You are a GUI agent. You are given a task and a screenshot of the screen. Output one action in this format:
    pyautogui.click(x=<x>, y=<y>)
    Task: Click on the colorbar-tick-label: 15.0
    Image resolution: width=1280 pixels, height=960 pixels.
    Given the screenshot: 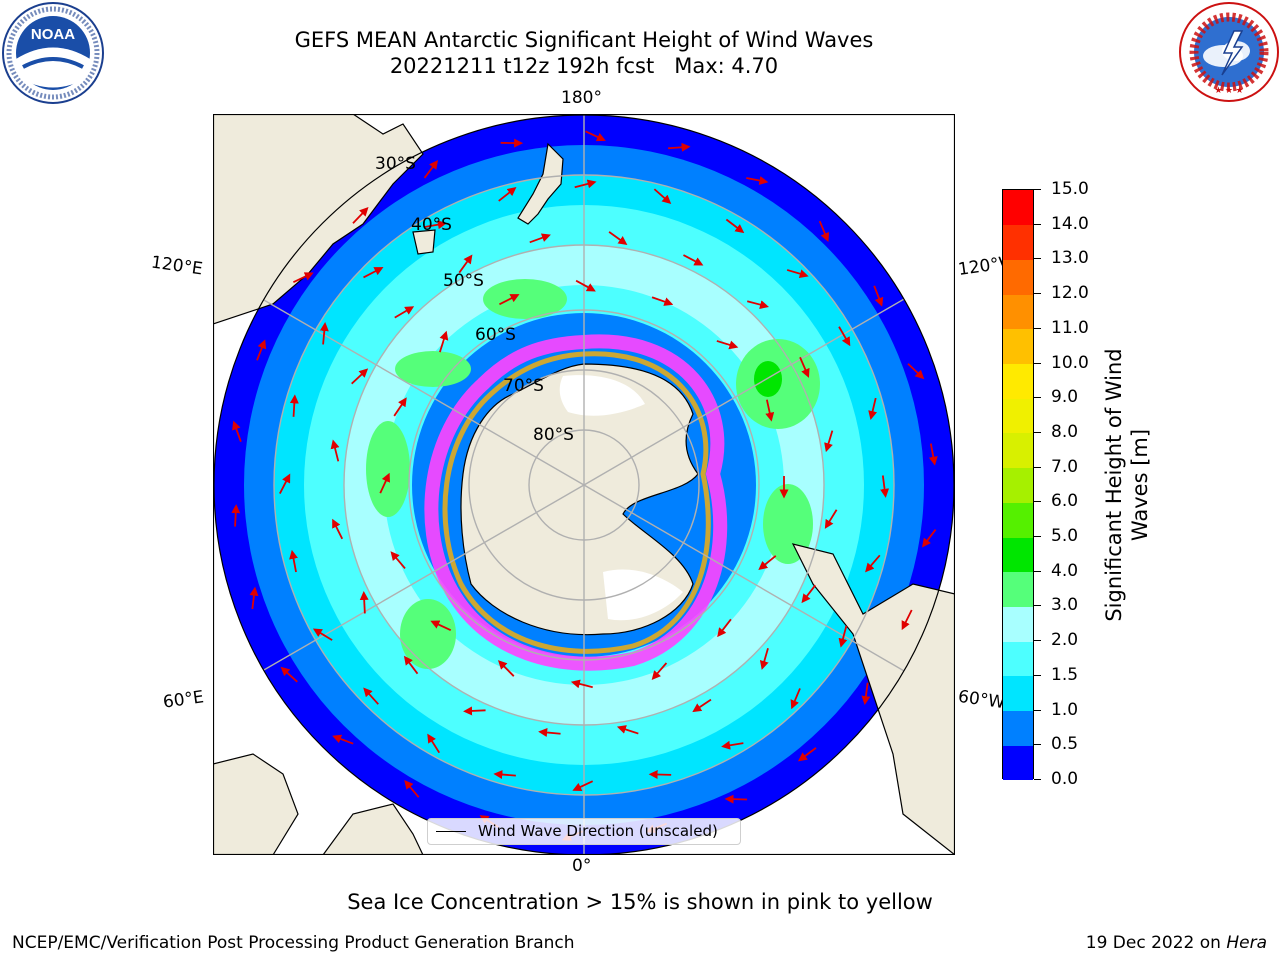 What is the action you would take?
    pyautogui.click(x=1070, y=189)
    